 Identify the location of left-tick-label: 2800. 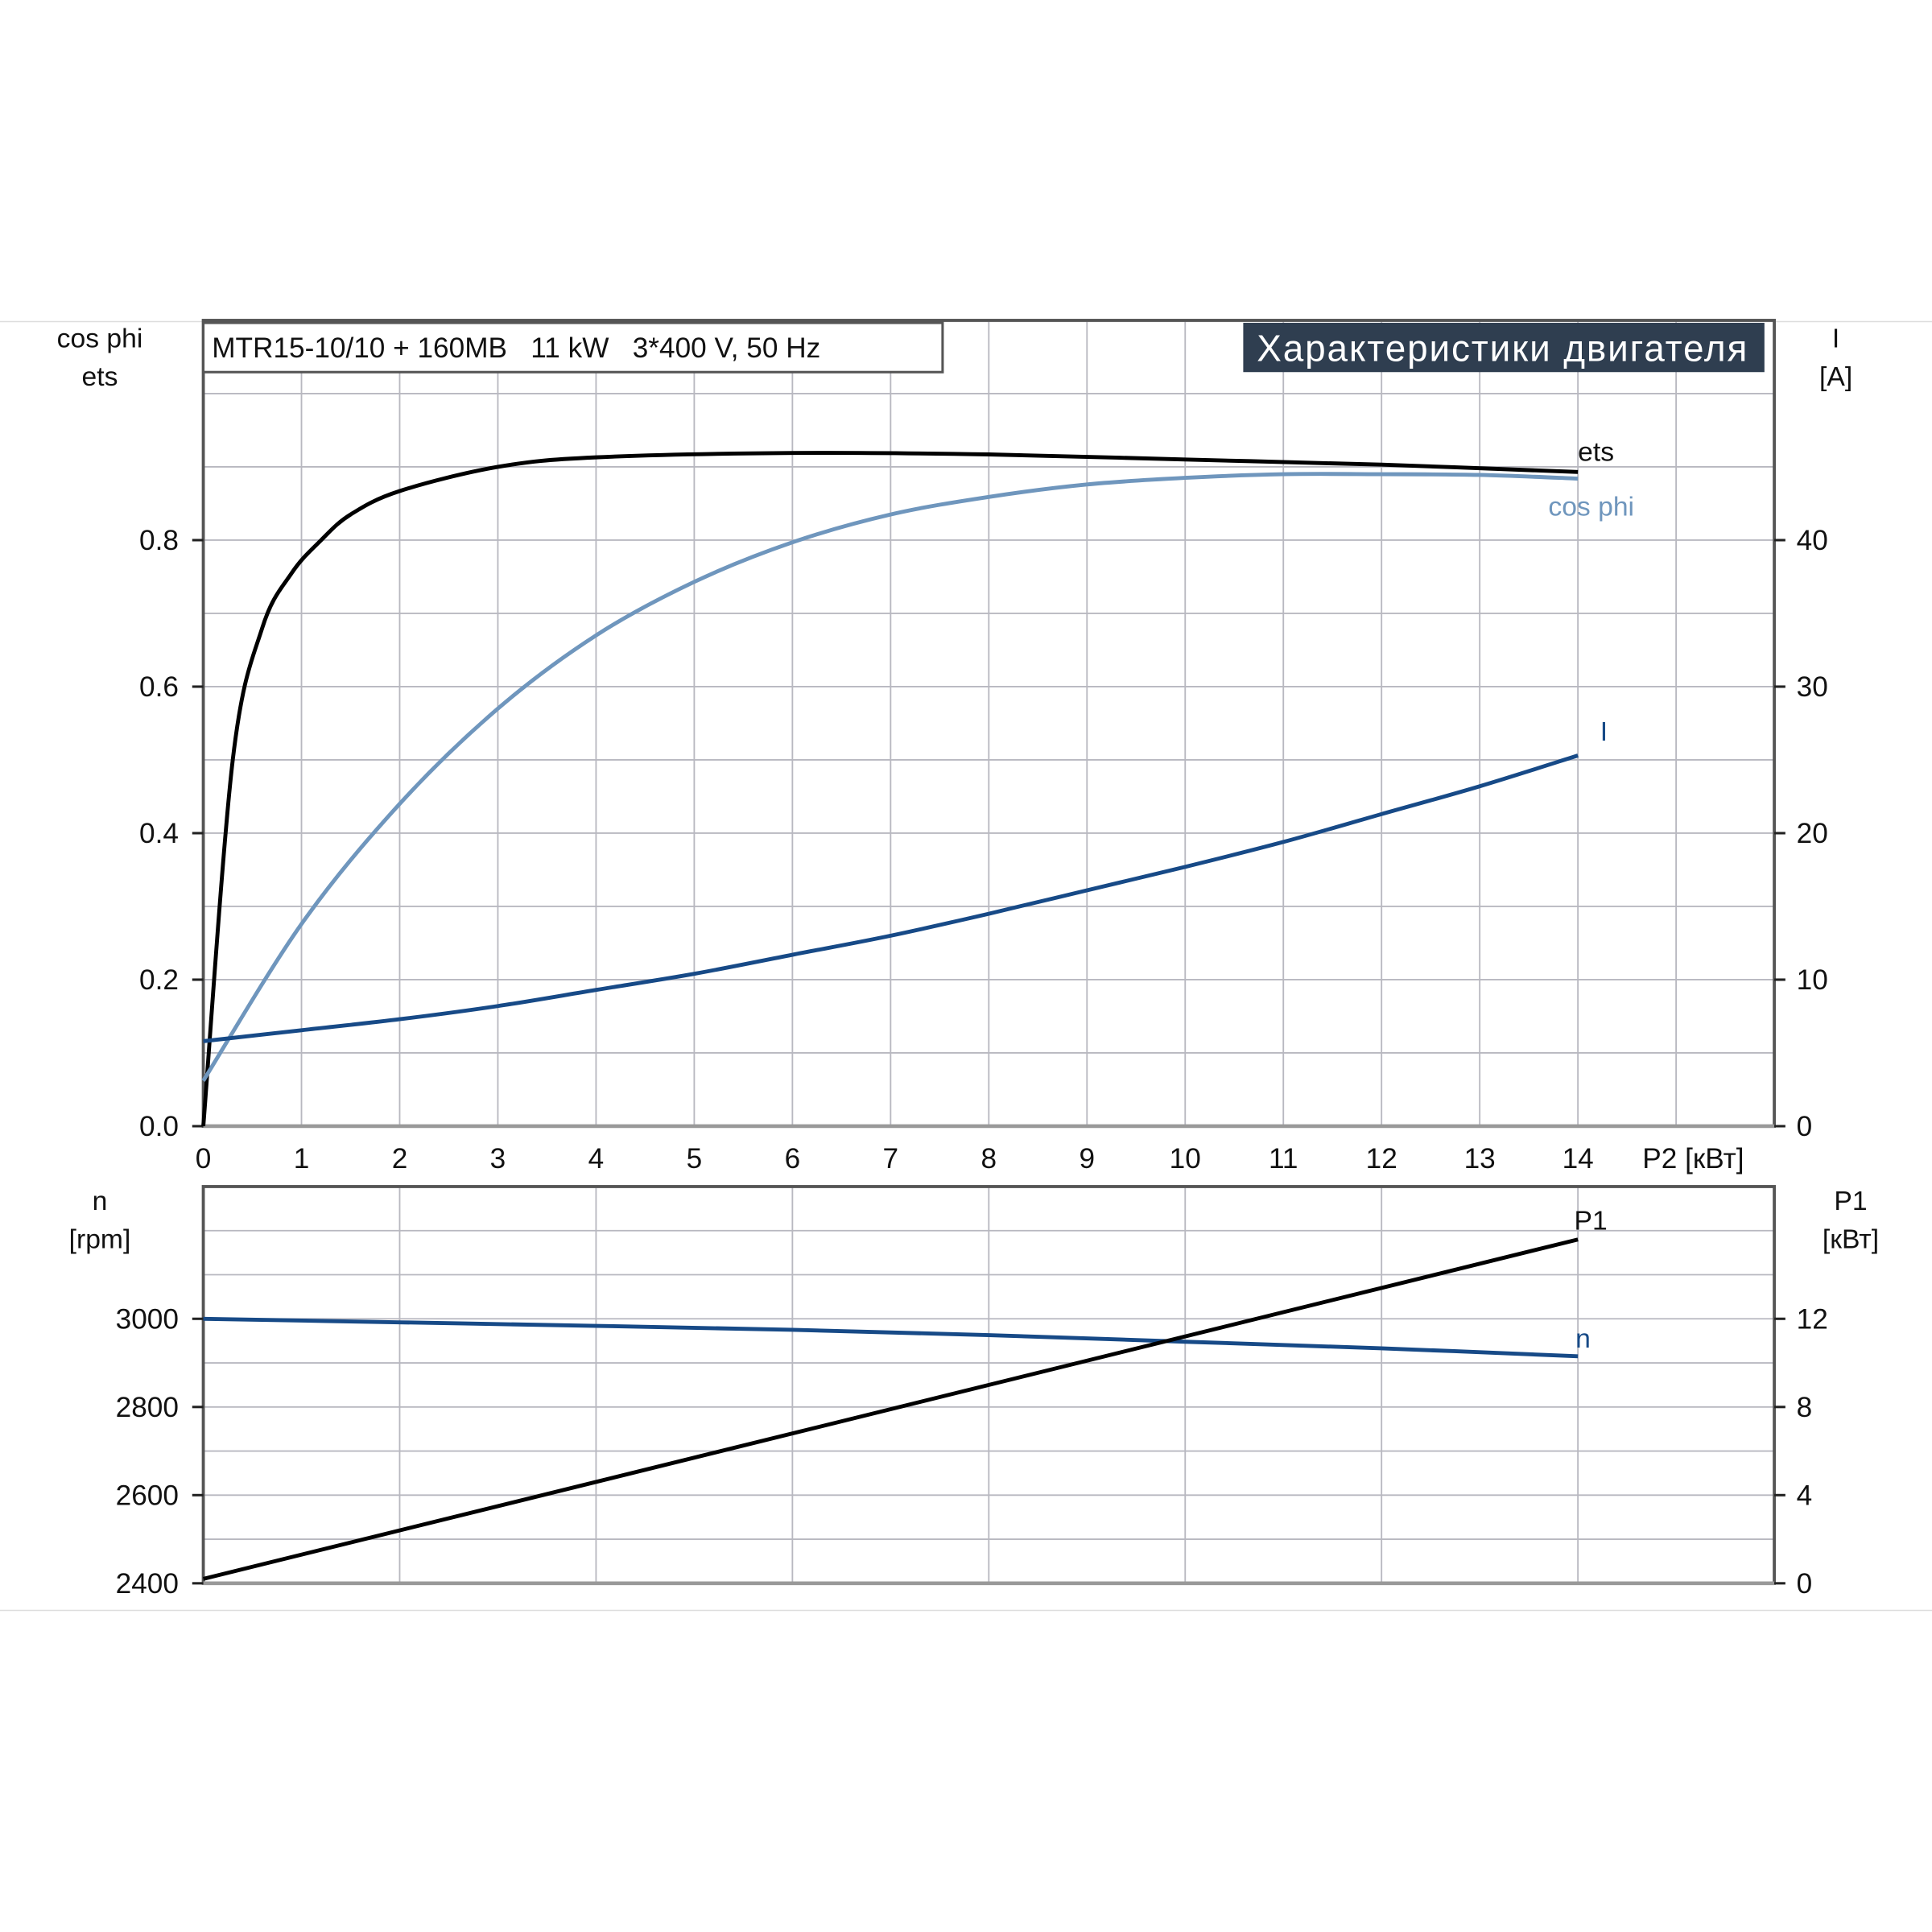
(147, 1407).